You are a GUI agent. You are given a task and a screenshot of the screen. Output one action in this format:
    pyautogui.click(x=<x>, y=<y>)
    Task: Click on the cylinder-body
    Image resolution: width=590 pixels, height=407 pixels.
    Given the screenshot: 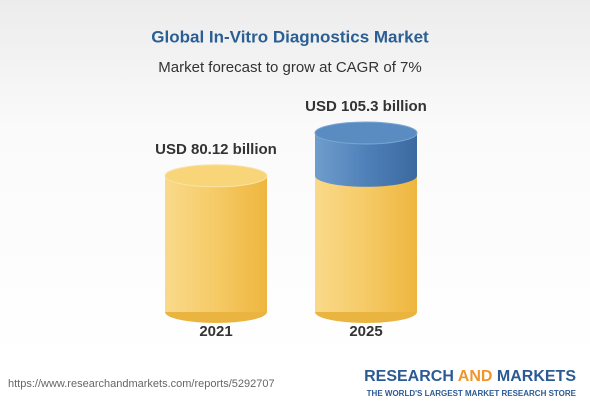 What is the action you would take?
    pyautogui.click(x=216, y=243)
    